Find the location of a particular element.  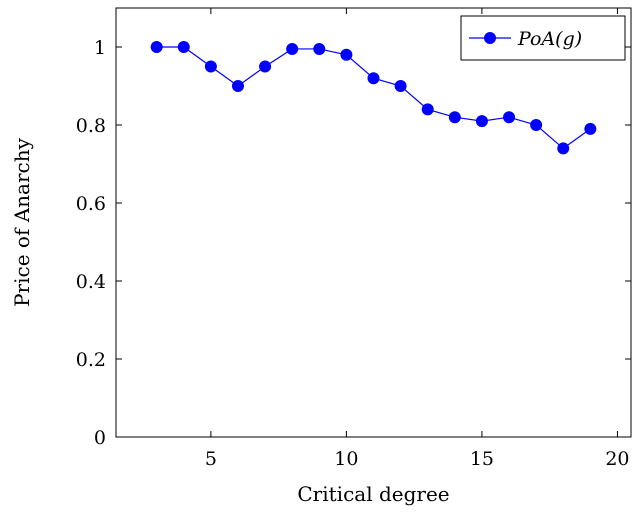

x-tick-label: 10 is located at coordinates (346, 459).